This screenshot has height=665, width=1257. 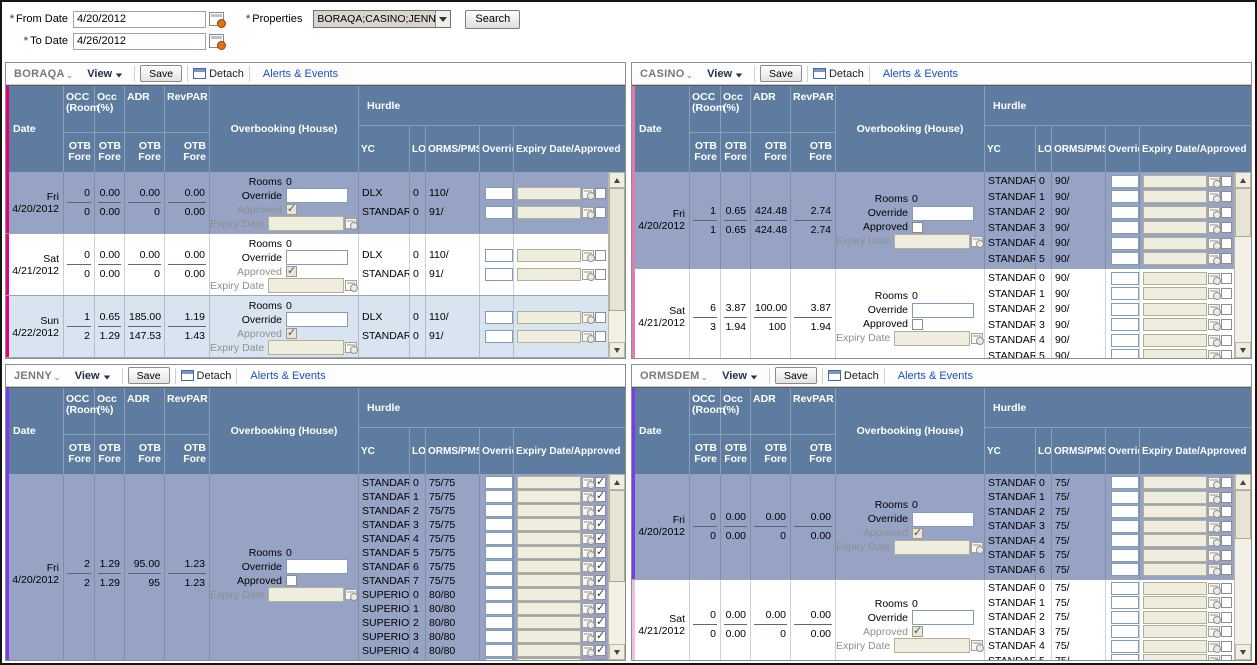 I want to click on panel-menu-caret-icon: ⌄, so click(x=57, y=377).